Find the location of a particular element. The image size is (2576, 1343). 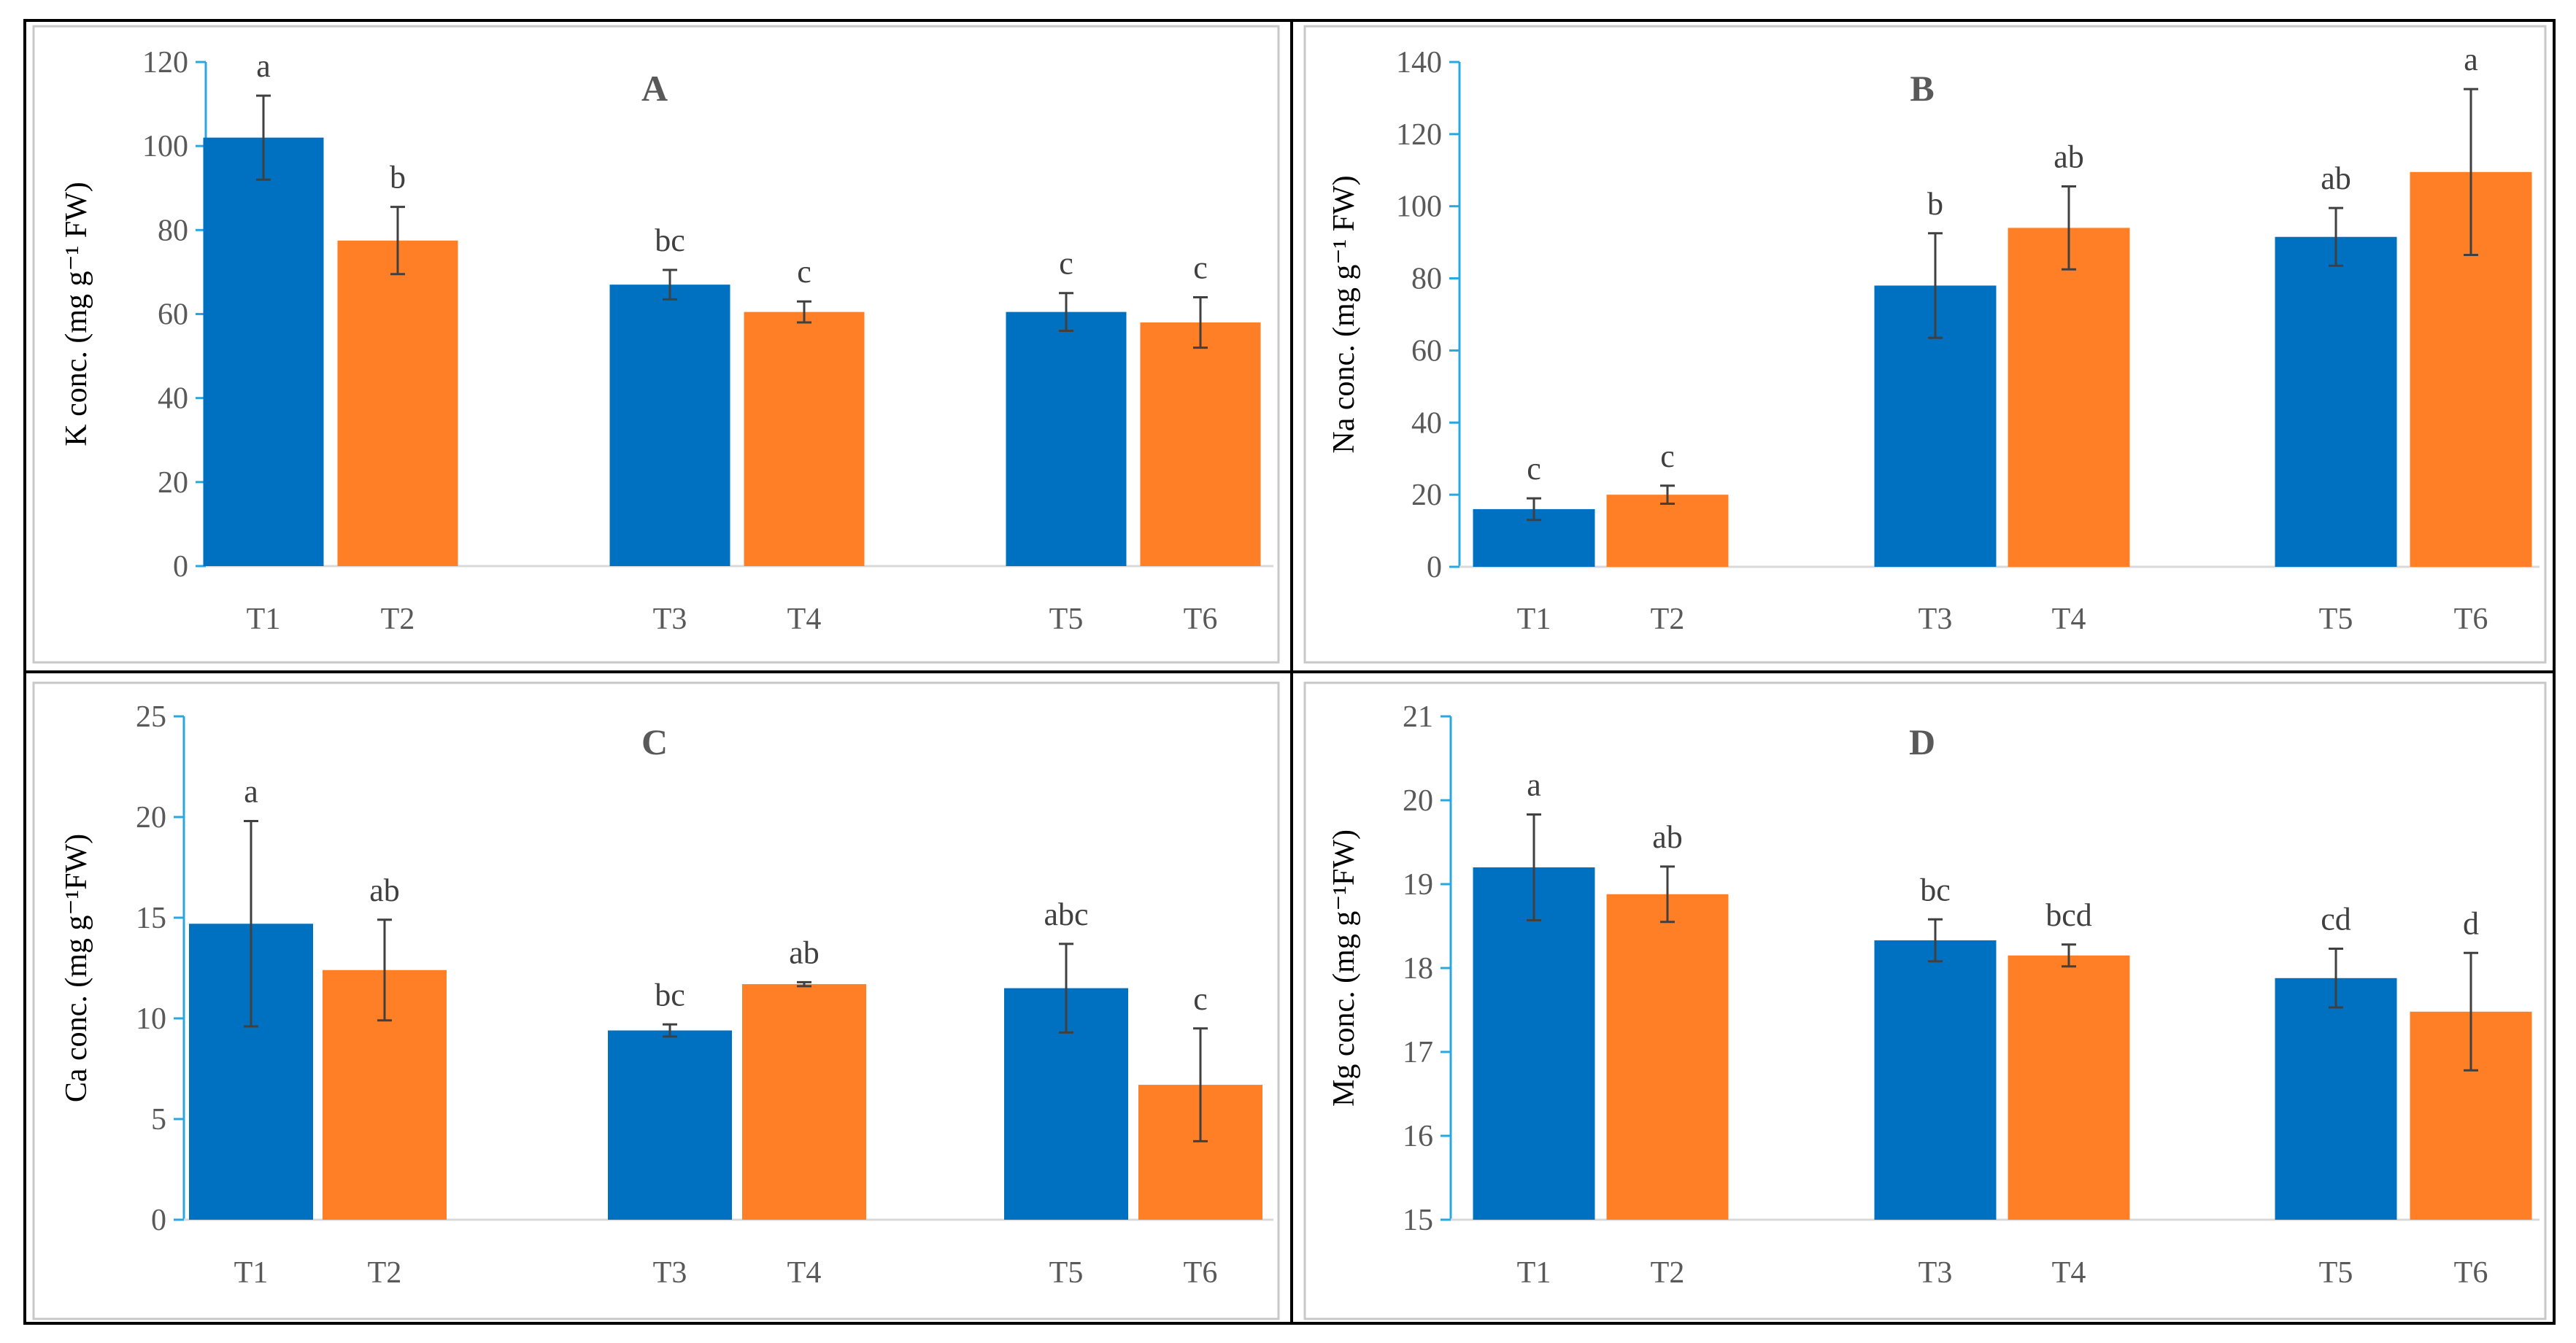

panel-b-ytick-label-7: 140 is located at coordinates (1419, 63).